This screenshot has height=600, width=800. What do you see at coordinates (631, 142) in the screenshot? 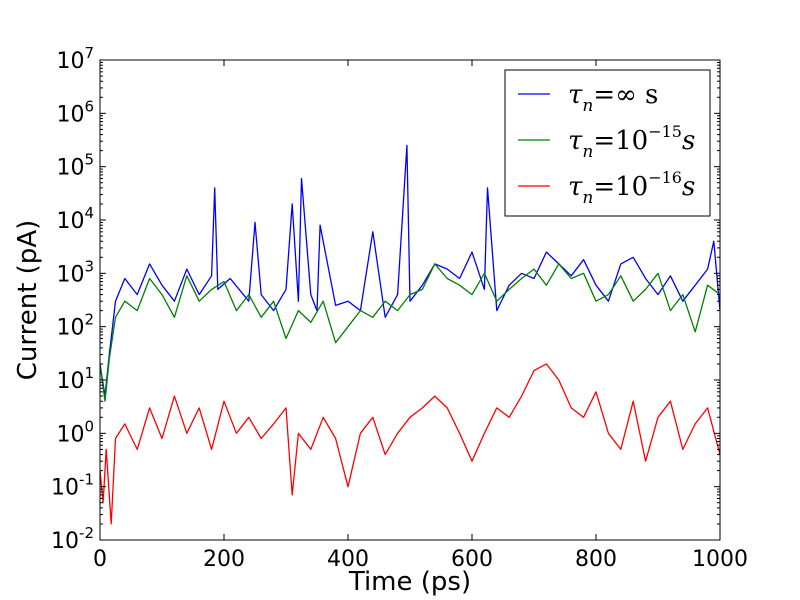
I see `legend-label-1: τn=10−15s` at bounding box center [631, 142].